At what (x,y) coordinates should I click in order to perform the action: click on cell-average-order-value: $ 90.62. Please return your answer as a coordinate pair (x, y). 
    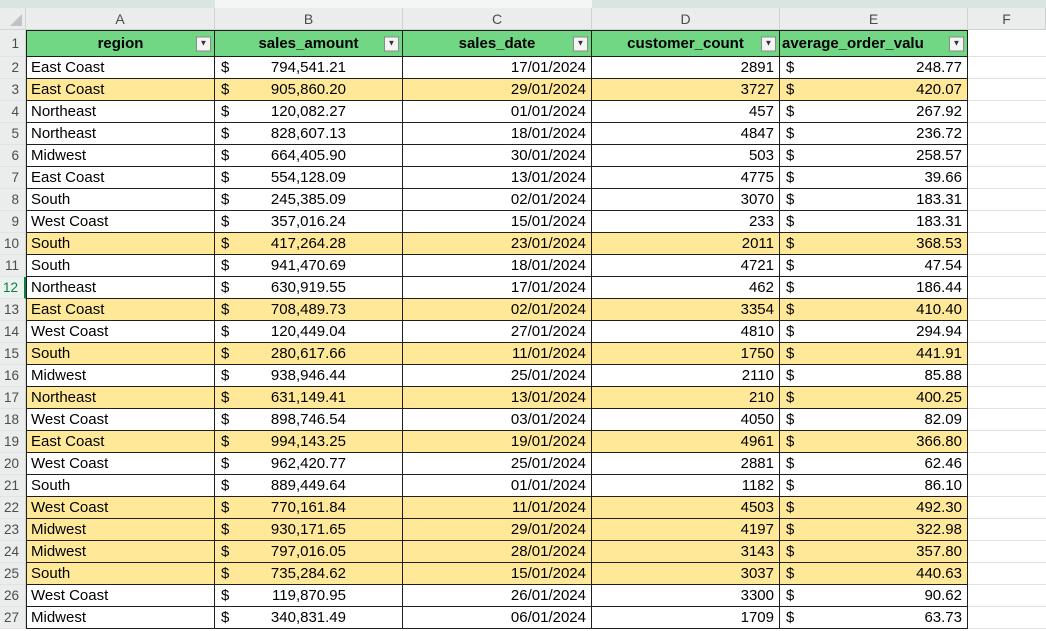
    Looking at the image, I should click on (874, 596).